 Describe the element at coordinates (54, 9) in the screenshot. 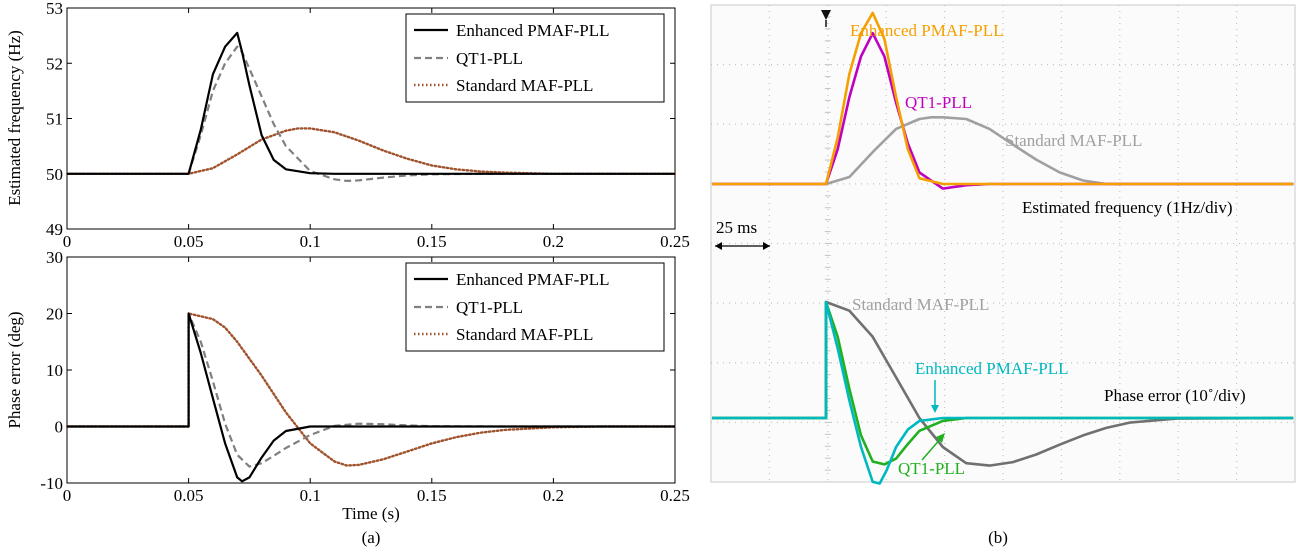

I see `freq-plot-ytick-label: 53` at that location.